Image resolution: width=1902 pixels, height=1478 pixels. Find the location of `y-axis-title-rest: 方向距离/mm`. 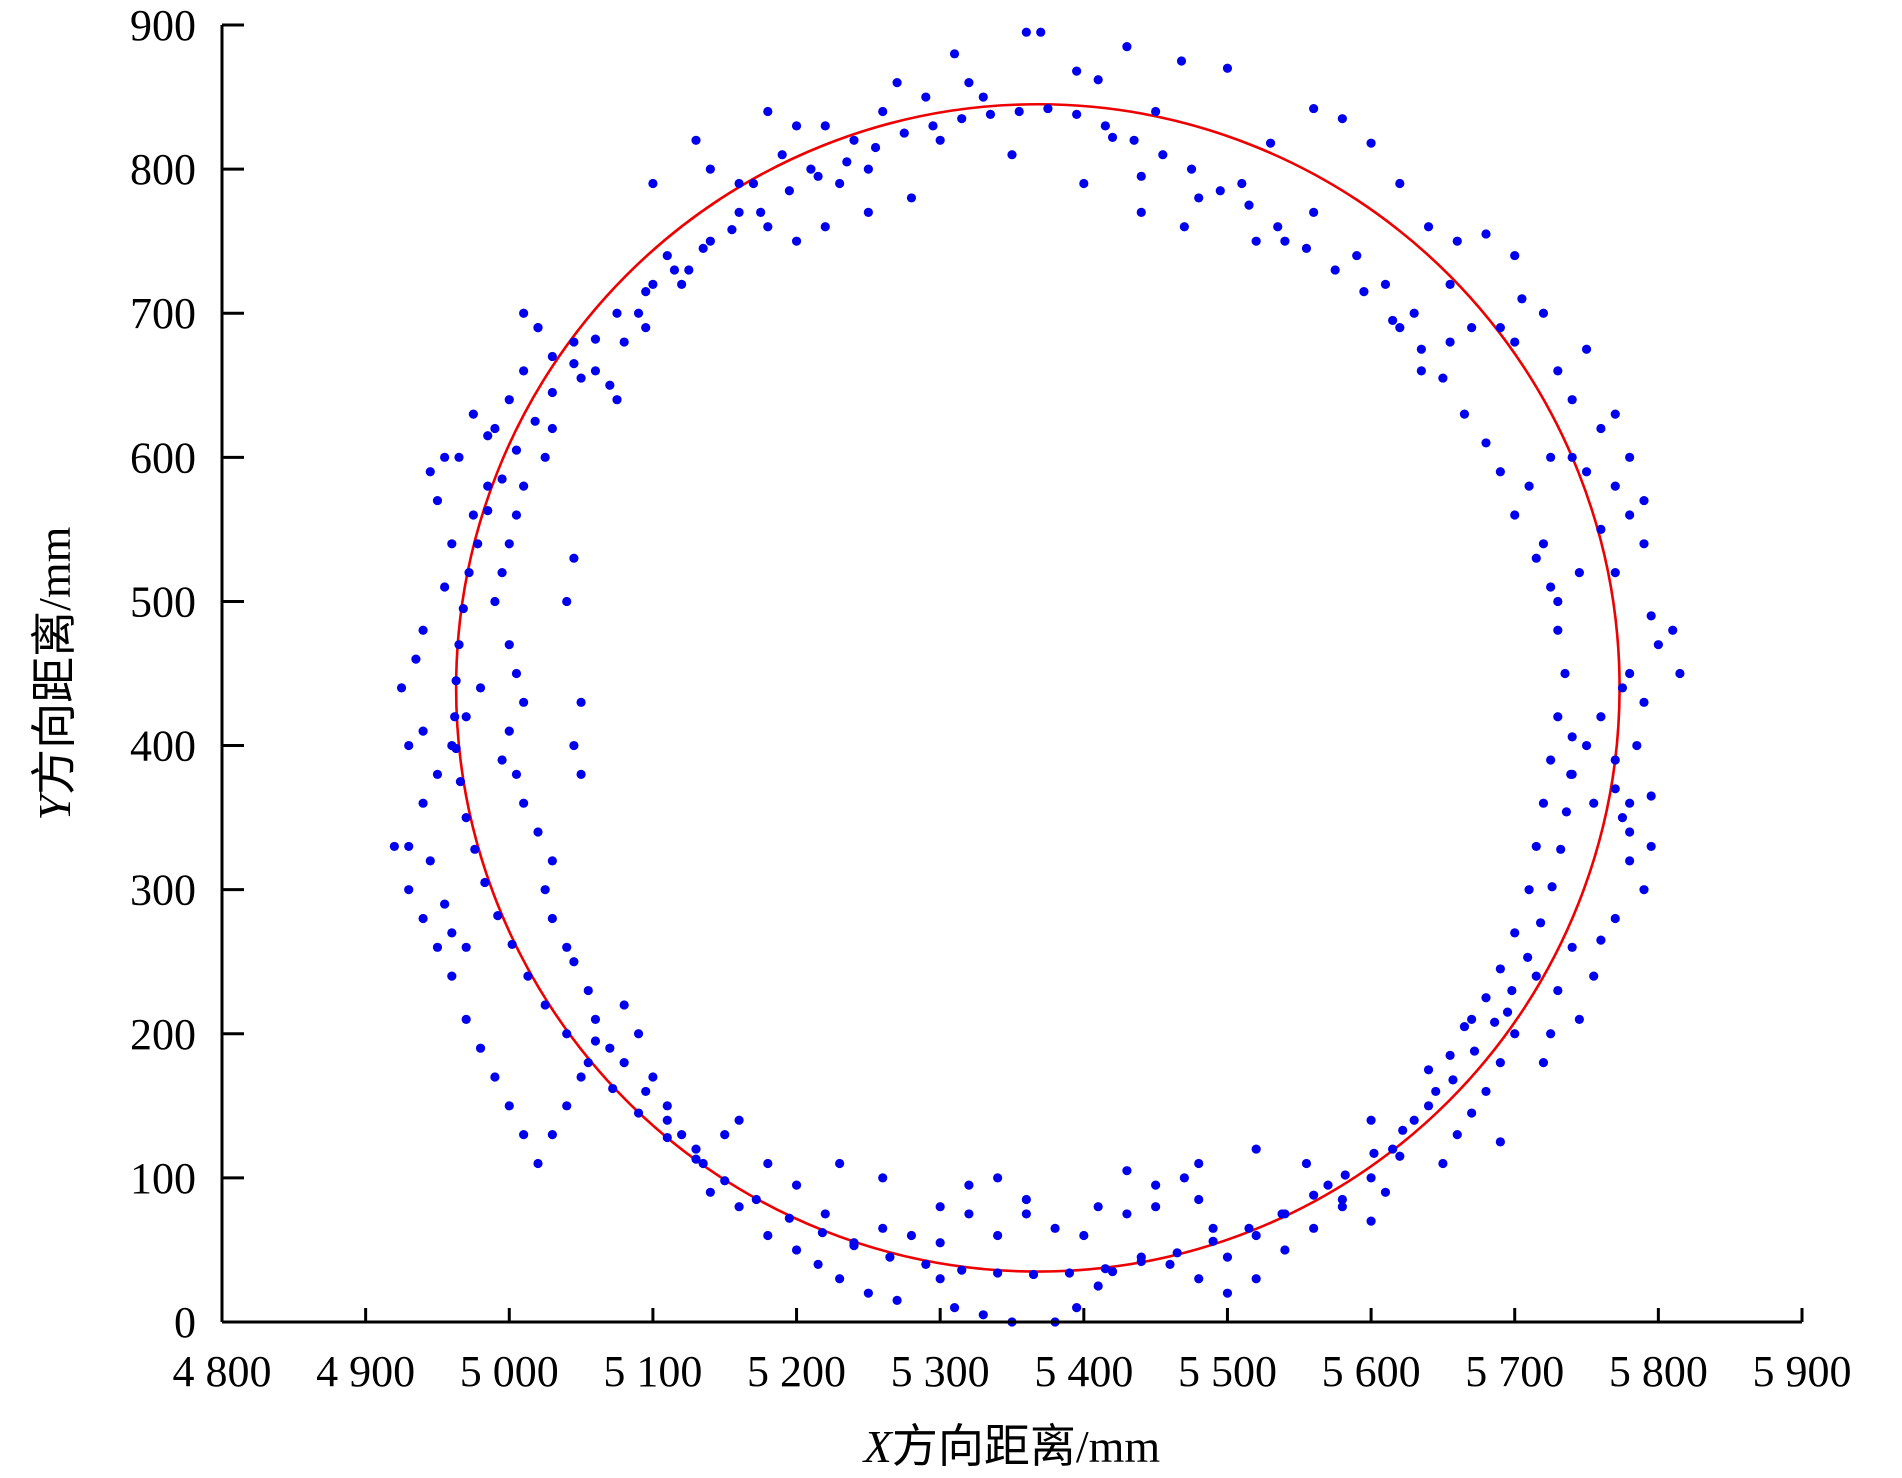

y-axis-title-rest: 方向距离/mm is located at coordinates (54, 660).